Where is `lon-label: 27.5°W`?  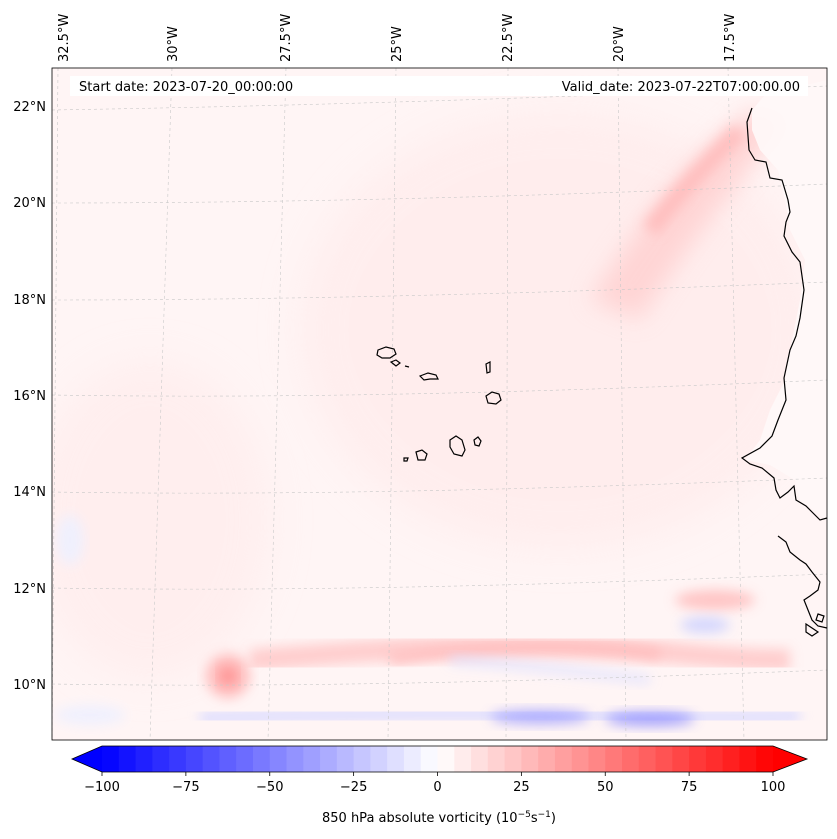 lon-label: 27.5°W is located at coordinates (286, 38).